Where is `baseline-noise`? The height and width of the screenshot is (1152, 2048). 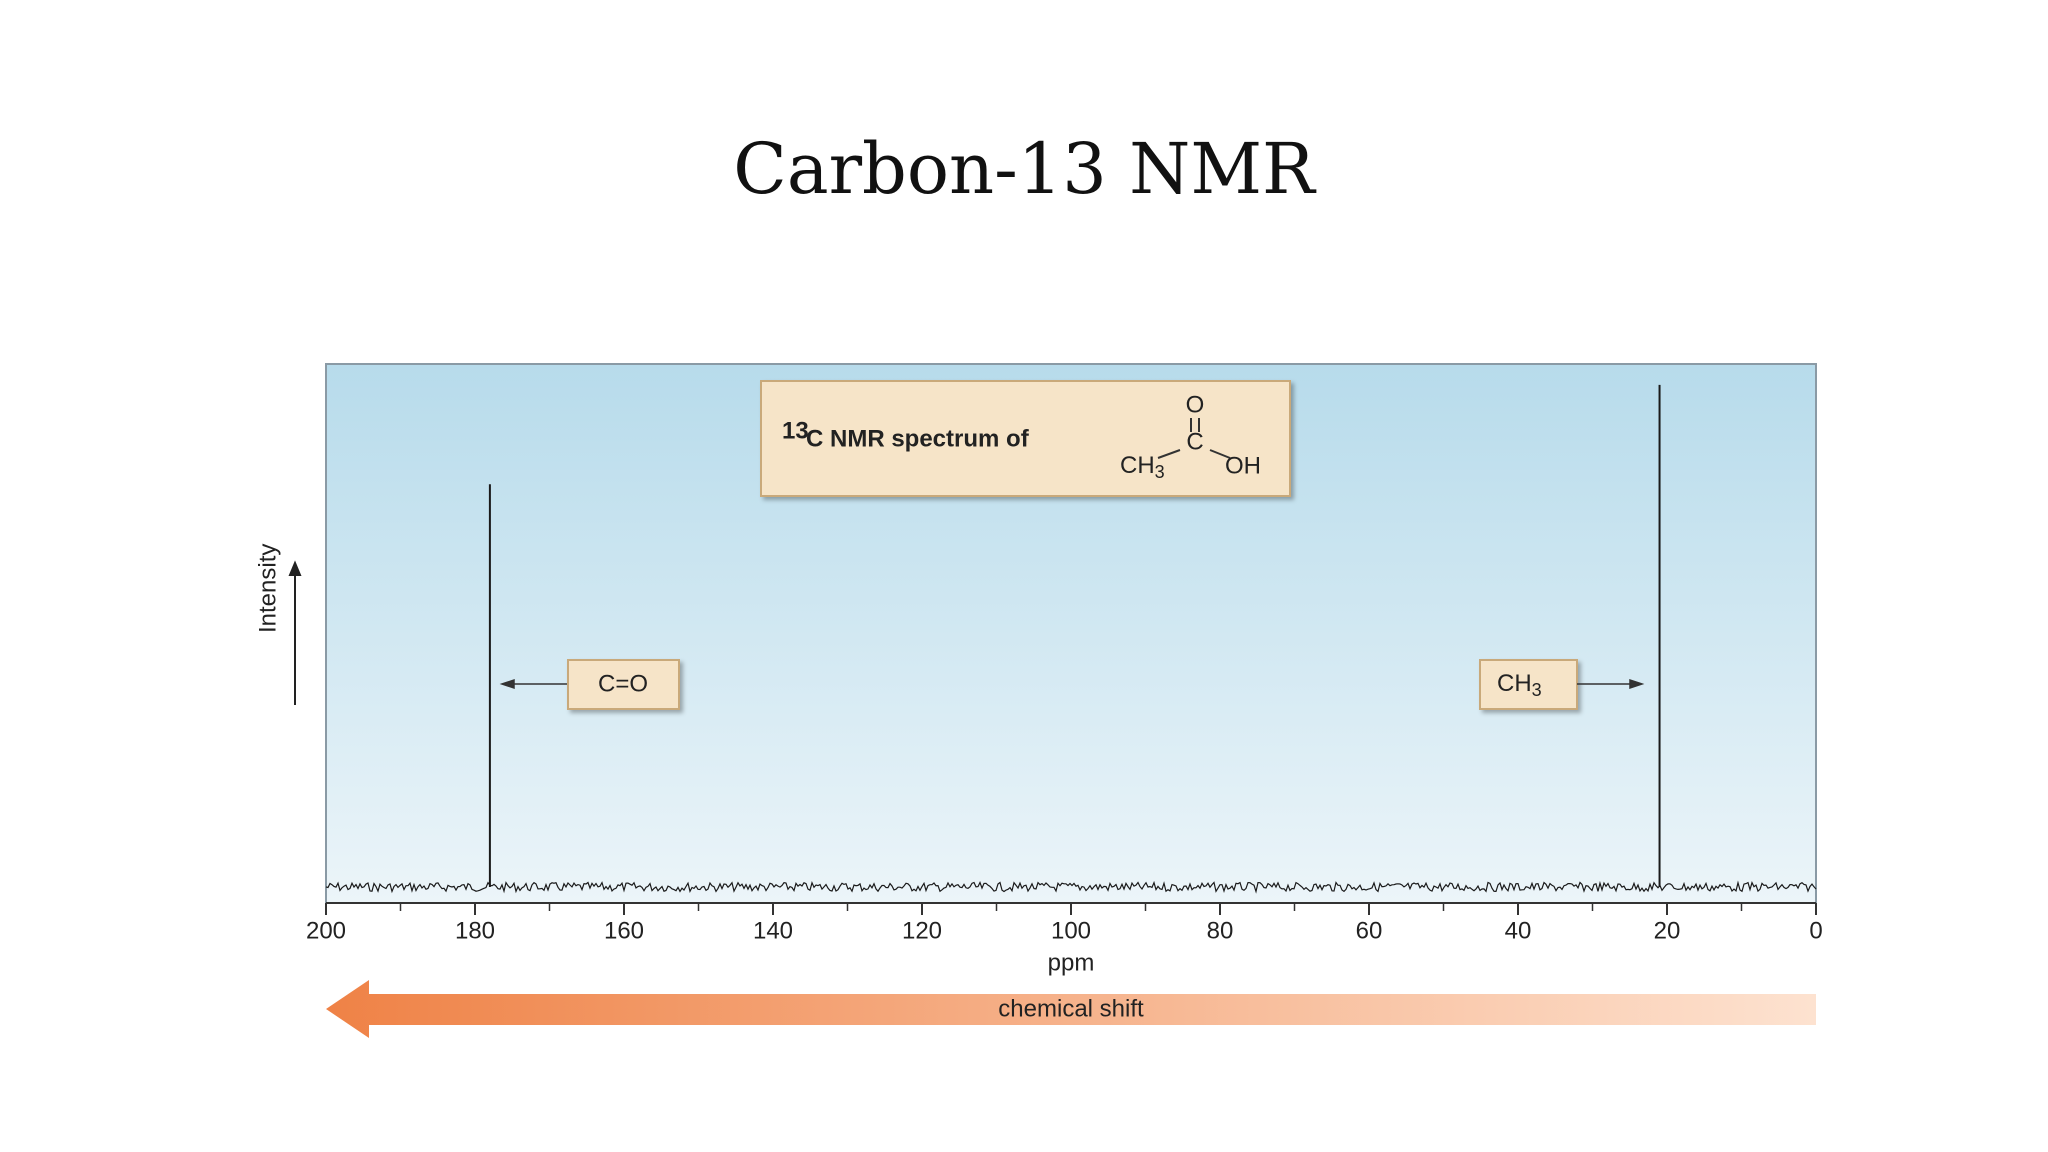
baseline-noise is located at coordinates (1071, 887).